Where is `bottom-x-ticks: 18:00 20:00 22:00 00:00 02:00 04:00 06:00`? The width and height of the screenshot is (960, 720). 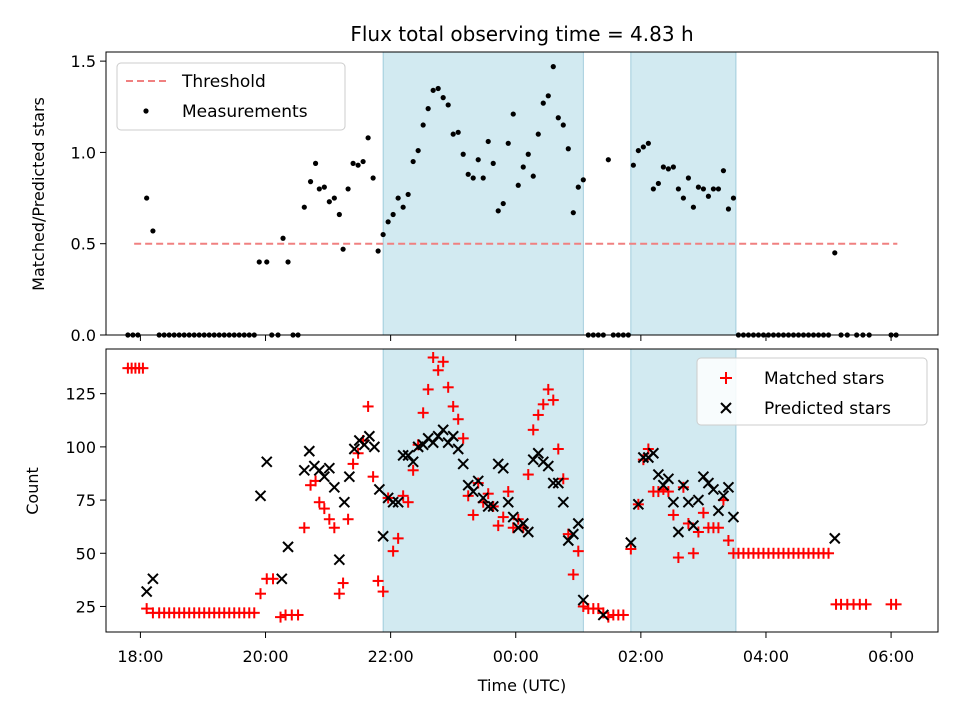
bottom-x-ticks: 18:00 20:00 22:00 00:00 02:00 04:00 06:00 is located at coordinates (515, 649).